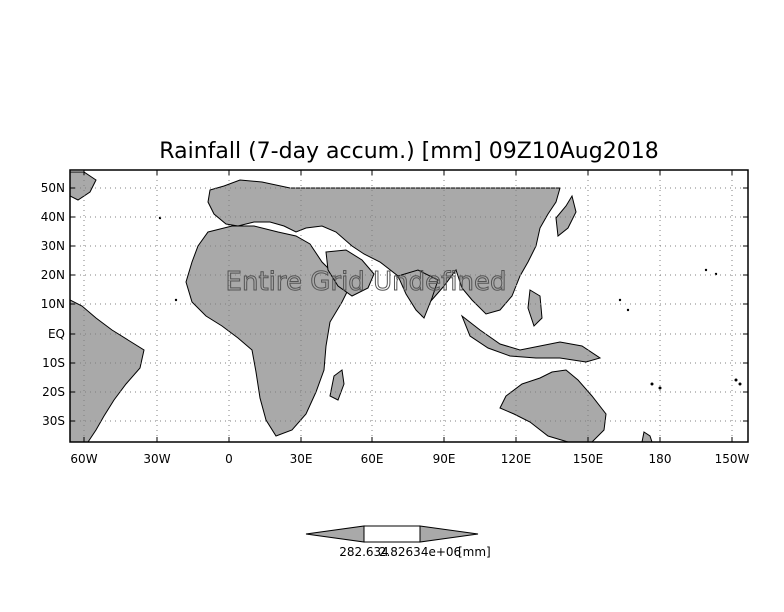 The image size is (784, 612). What do you see at coordinates (535, 308) in the screenshot?
I see `landmass-philippines` at bounding box center [535, 308].